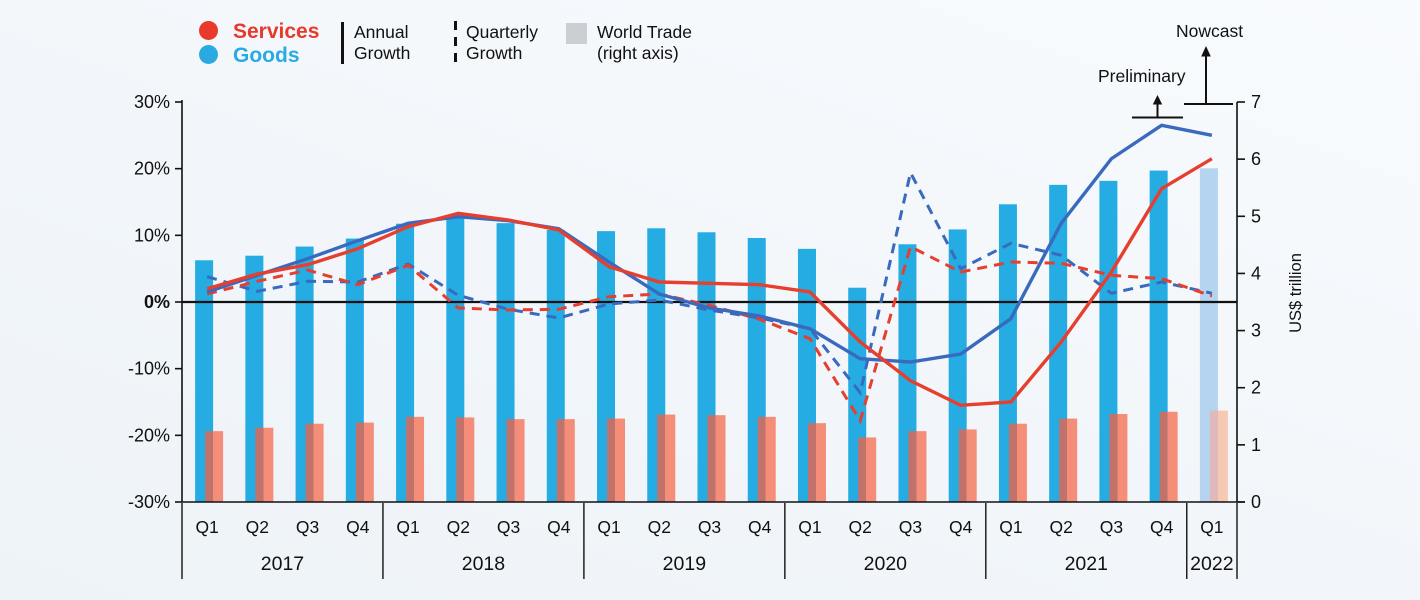 The width and height of the screenshot is (1420, 600). What do you see at coordinates (1256, 159) in the screenshot?
I see `right-tick-label: 6` at bounding box center [1256, 159].